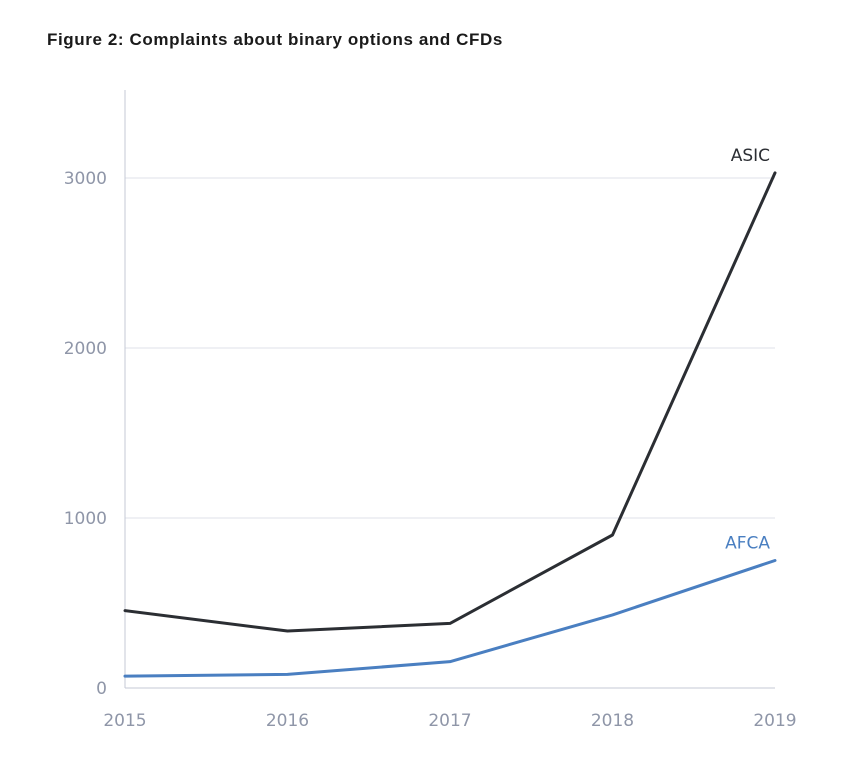 This screenshot has width=850, height=769. Describe the element at coordinates (747, 544) in the screenshot. I see `series-label-afca: AFCA` at that location.